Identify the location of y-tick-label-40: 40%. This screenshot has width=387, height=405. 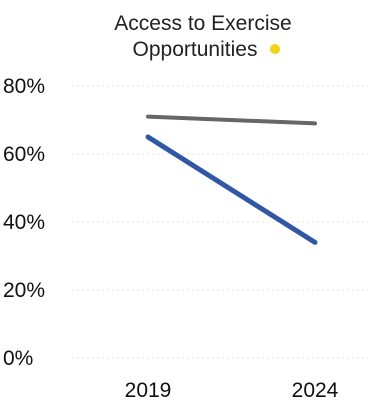
(24, 222).